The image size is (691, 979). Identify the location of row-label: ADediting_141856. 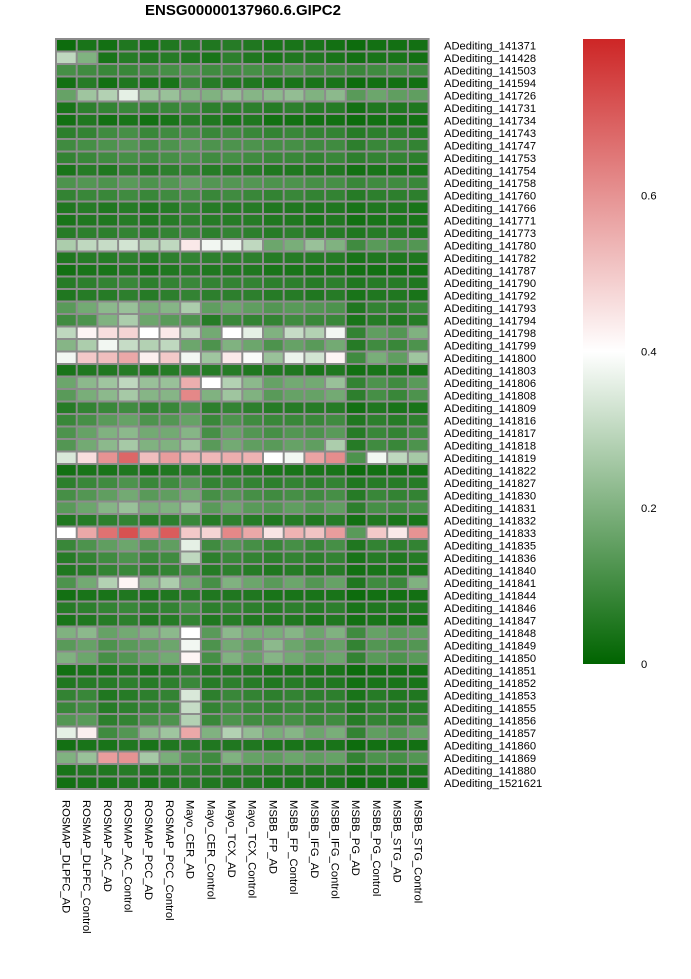
(490, 721).